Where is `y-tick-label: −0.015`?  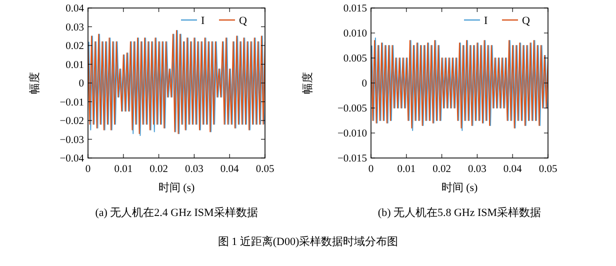
y-tick-label: −0.015 is located at coordinates (352, 159).